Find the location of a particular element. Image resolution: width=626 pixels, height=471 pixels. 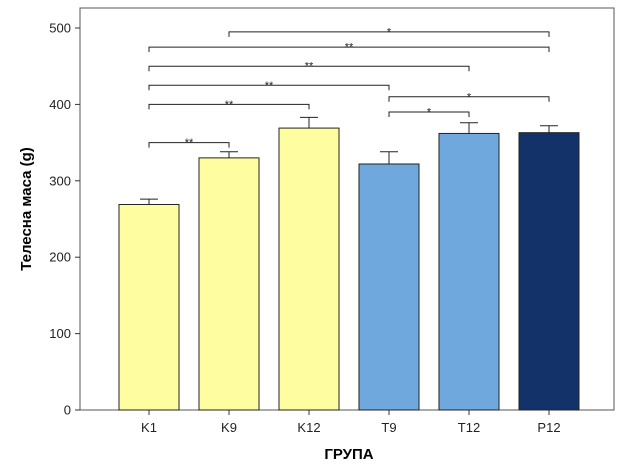

y-tick-label: 0 is located at coordinates (67, 410).